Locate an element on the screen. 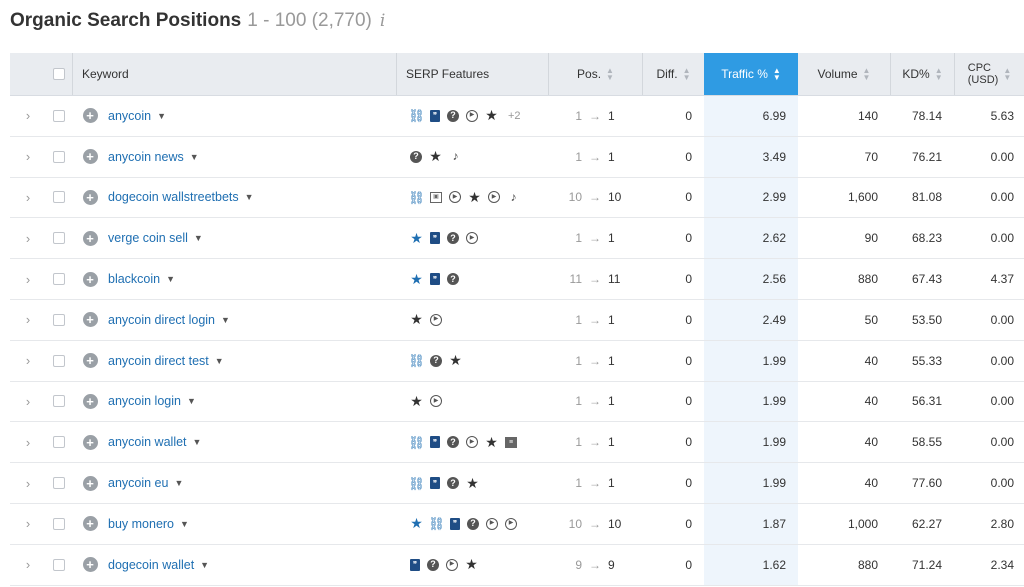  column-cpc-label: CPC (USD) is located at coordinates (983, 74).